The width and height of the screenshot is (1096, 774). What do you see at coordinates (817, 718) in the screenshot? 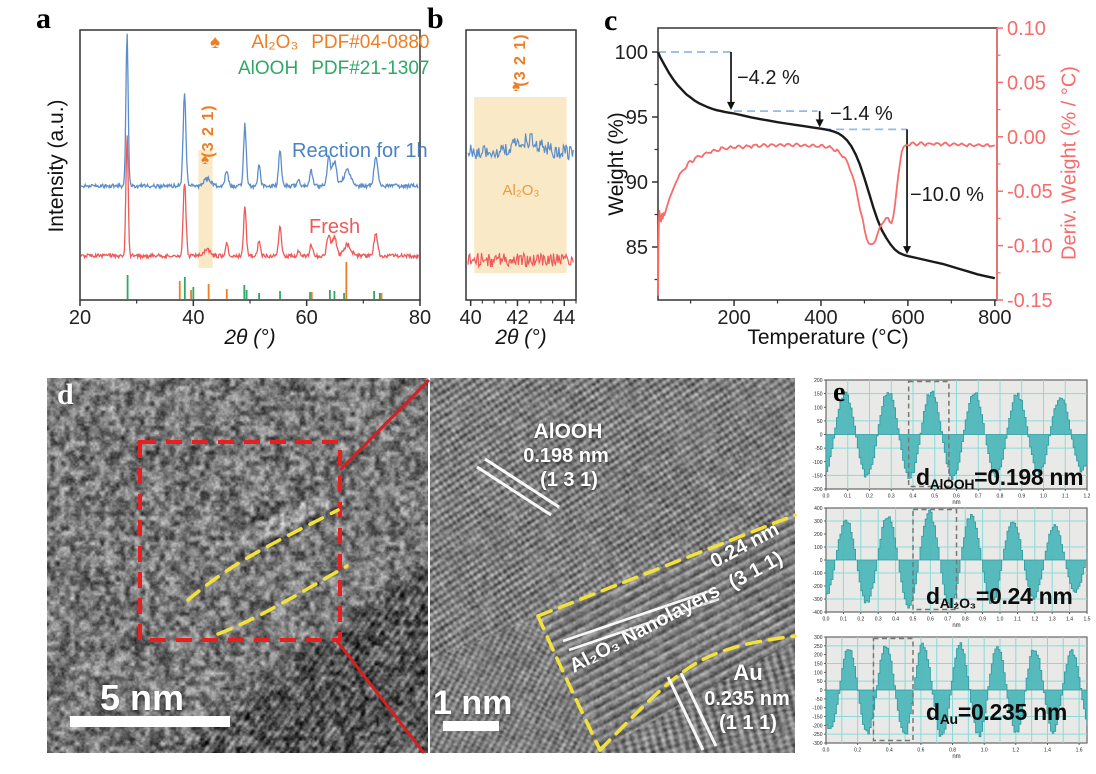
I see `svg-text: -150` at bounding box center [817, 718].